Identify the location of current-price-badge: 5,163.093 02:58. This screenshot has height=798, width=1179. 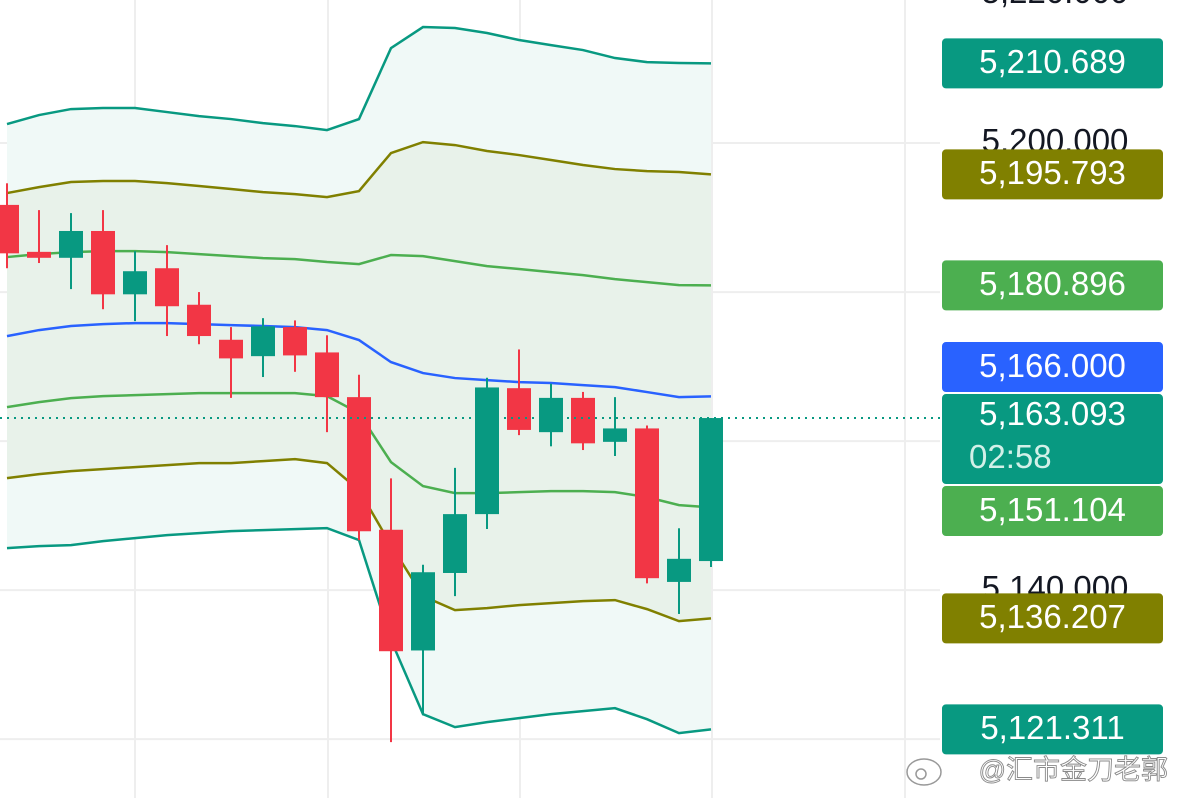
(1052, 439).